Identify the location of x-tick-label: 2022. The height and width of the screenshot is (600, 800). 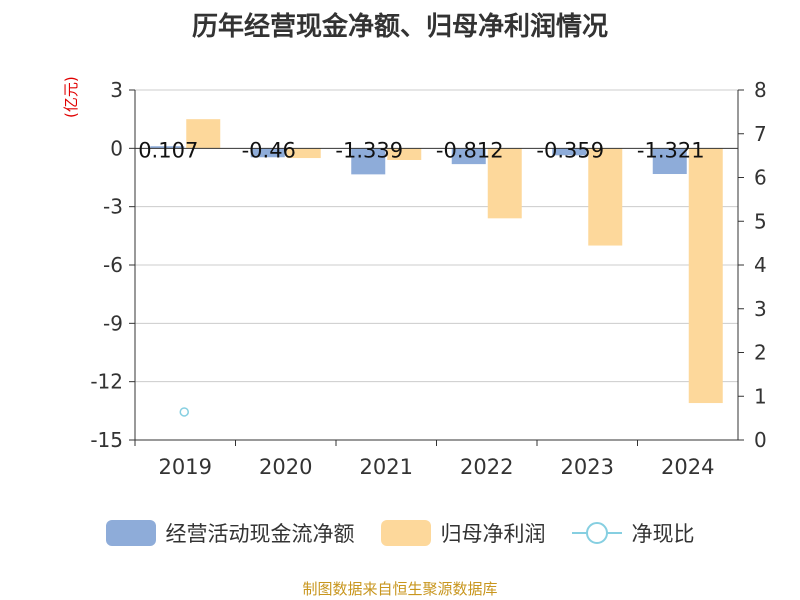
(486, 467).